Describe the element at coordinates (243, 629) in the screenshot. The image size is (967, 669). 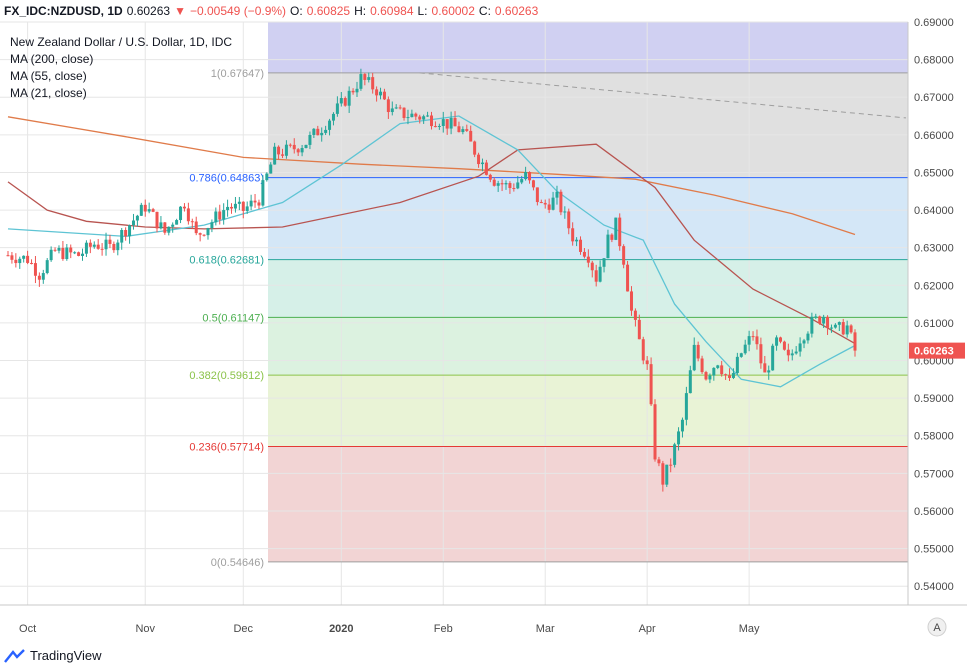
I see `time-tick-2: Dec` at that location.